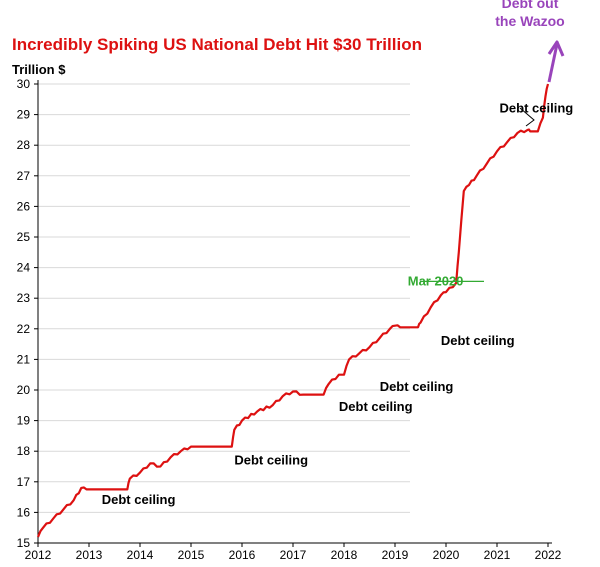 Image resolution: width=600 pixels, height=567 pixels. I want to click on x-tick-label: 2014, so click(140, 555).